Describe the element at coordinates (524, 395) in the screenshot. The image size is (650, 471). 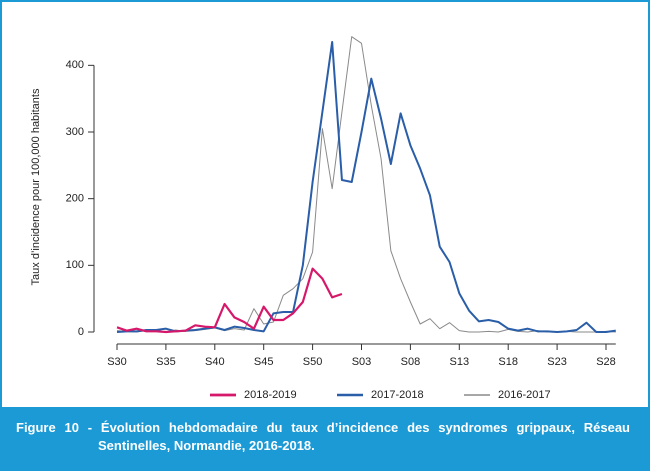
I see `legend-label: 2016-2017` at that location.